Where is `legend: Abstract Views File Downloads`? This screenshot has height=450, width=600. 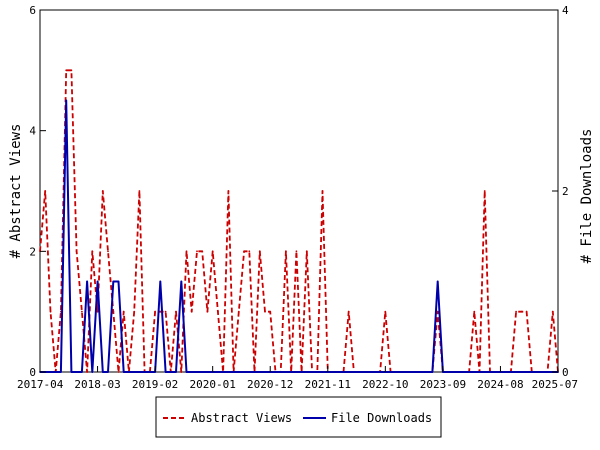 legend: Abstract Views File Downloads is located at coordinates (298, 417).